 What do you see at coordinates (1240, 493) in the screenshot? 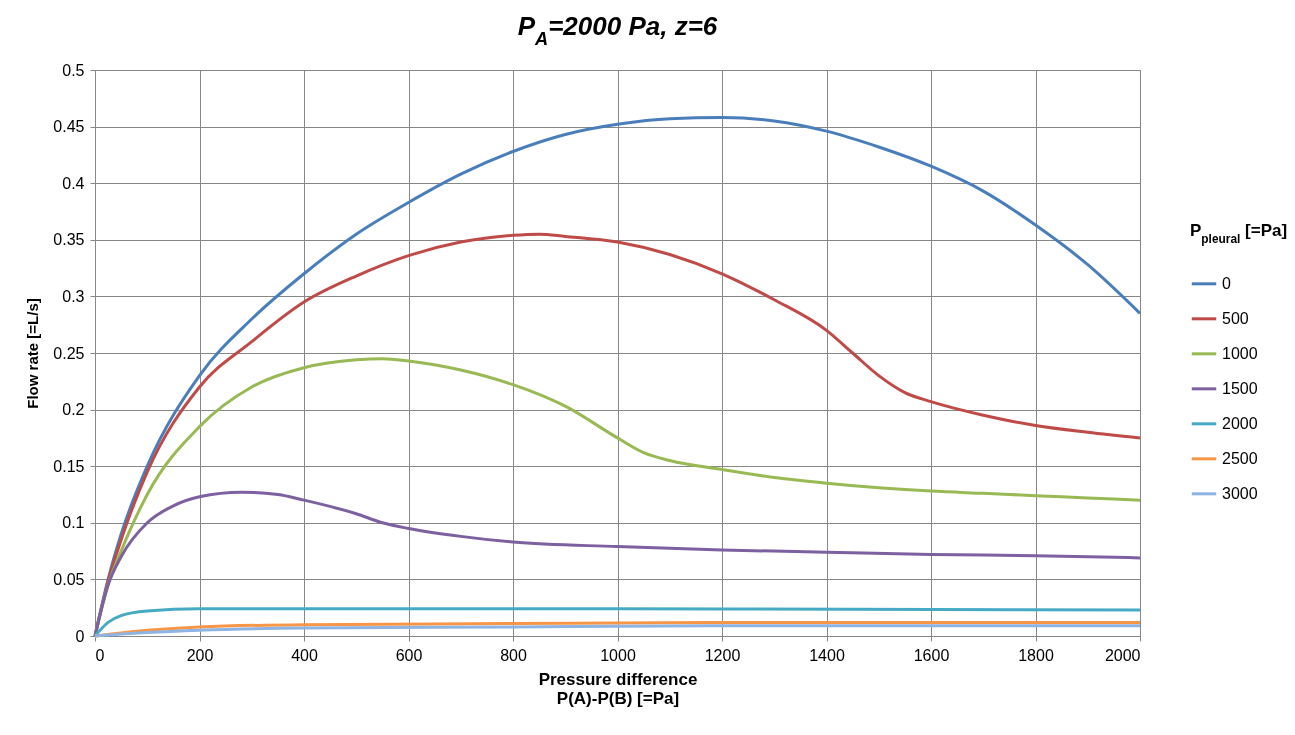
I see `legend-label: 3000` at bounding box center [1240, 493].